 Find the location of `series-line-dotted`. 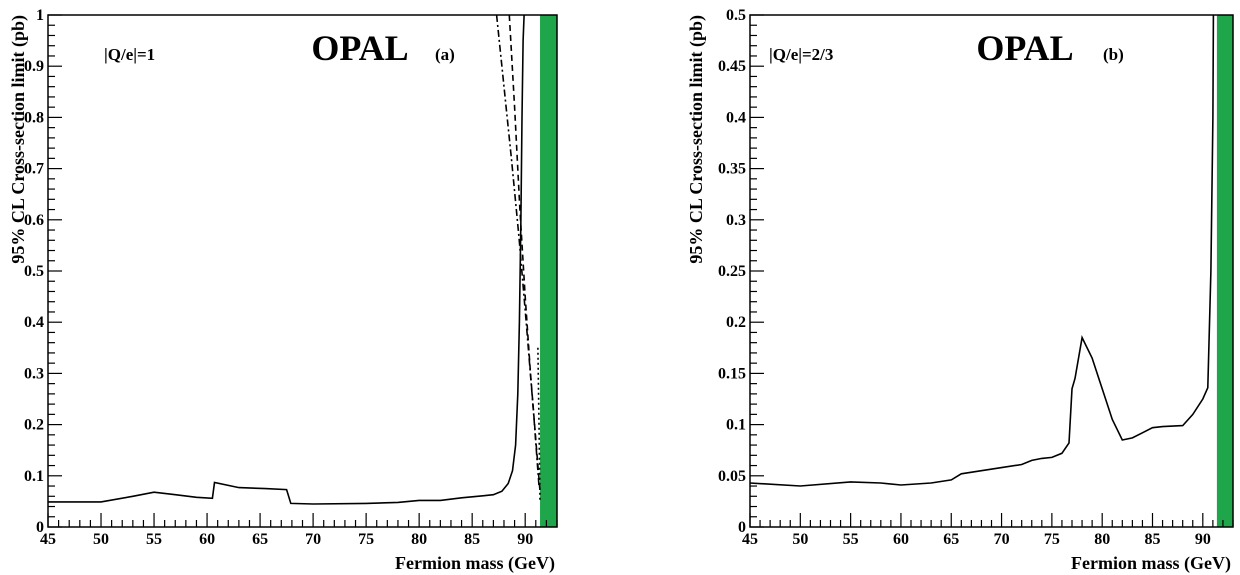

series-line-dotted is located at coordinates (539, 424).